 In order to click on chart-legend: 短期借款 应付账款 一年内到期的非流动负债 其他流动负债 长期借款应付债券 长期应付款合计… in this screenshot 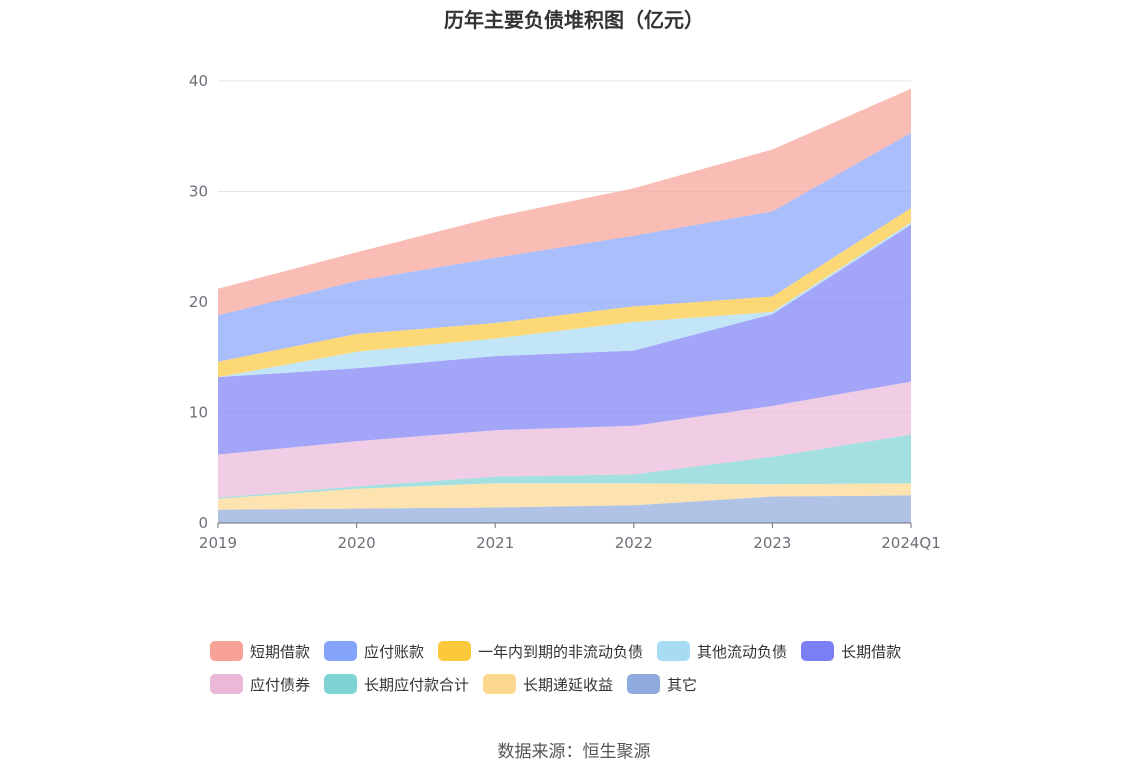, I will do `click(590, 673)`.